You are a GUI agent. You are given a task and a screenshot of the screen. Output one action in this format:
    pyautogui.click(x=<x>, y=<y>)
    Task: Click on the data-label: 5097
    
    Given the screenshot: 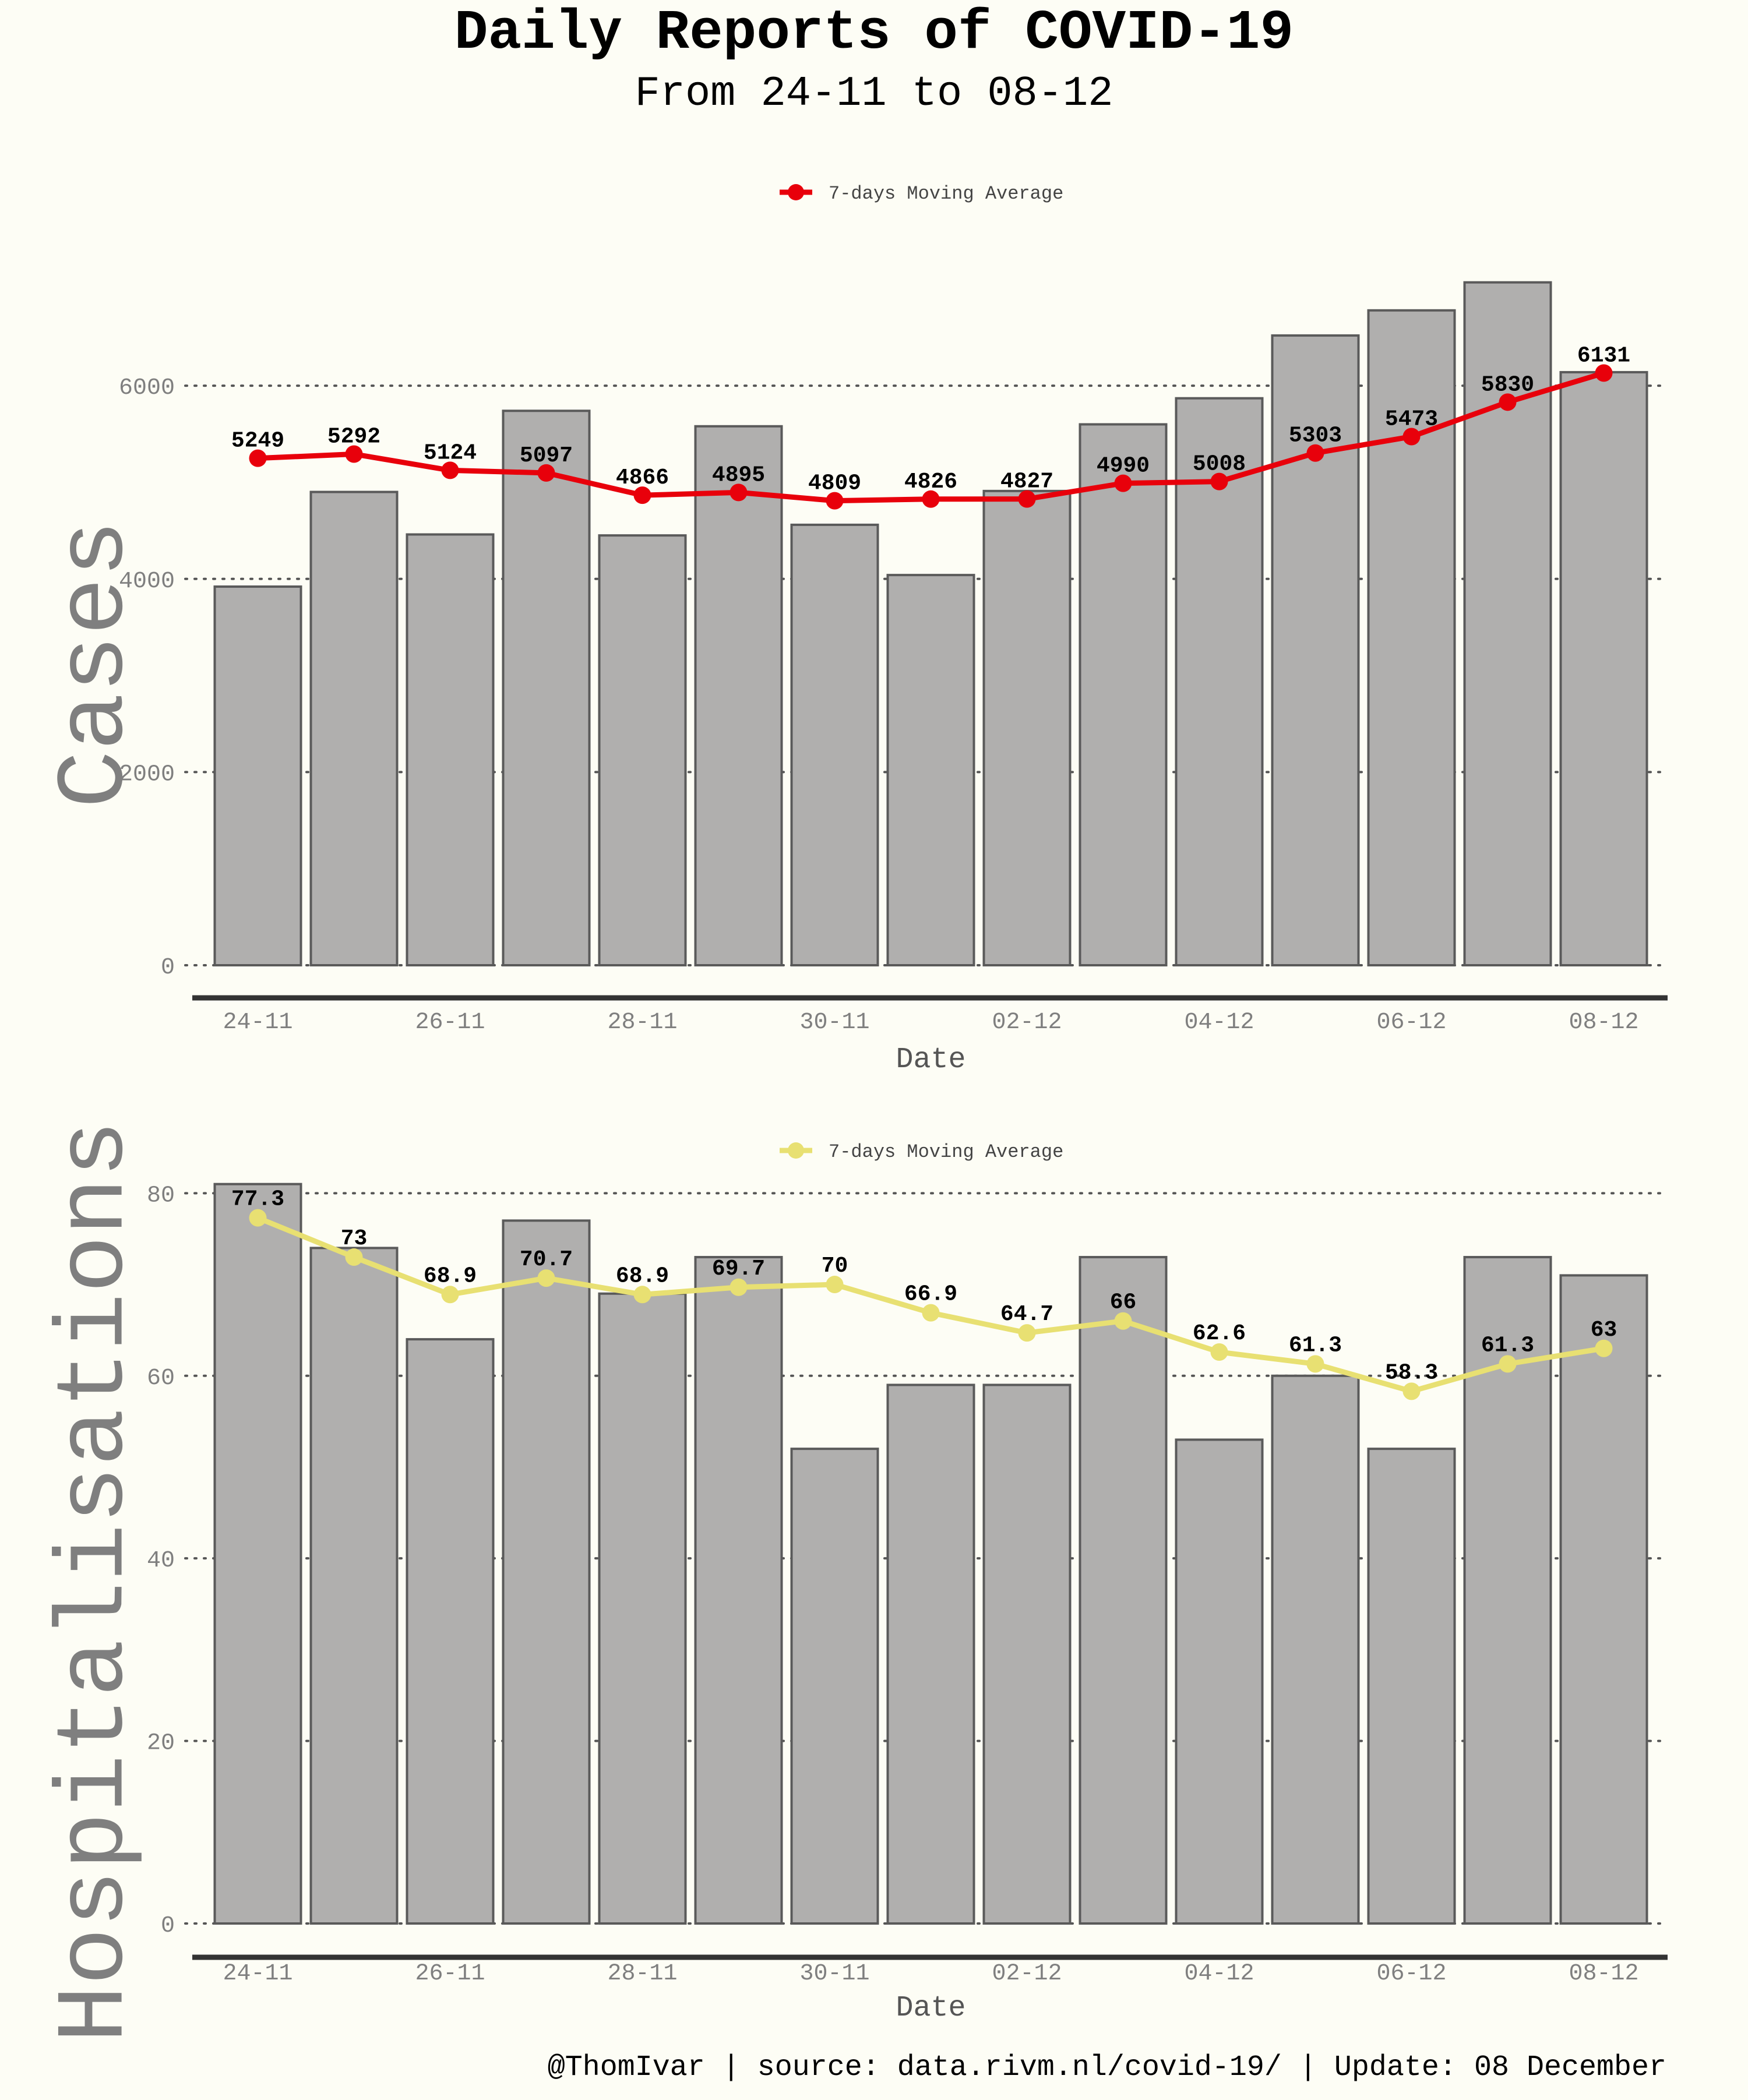 What is the action you would take?
    pyautogui.click(x=546, y=455)
    